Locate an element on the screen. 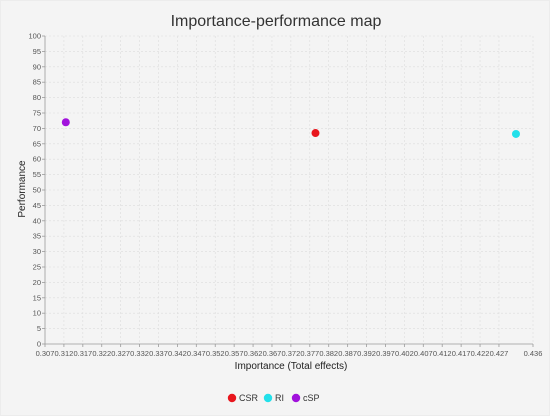  x-tick-label: 0.417 is located at coordinates (461, 353).